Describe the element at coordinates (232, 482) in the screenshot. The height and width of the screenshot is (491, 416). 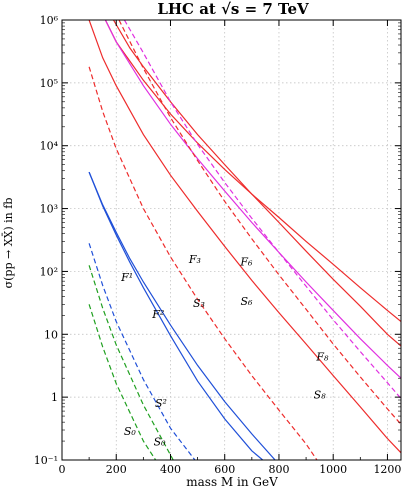
I see `x-axis-label: mass M in GeV` at that location.